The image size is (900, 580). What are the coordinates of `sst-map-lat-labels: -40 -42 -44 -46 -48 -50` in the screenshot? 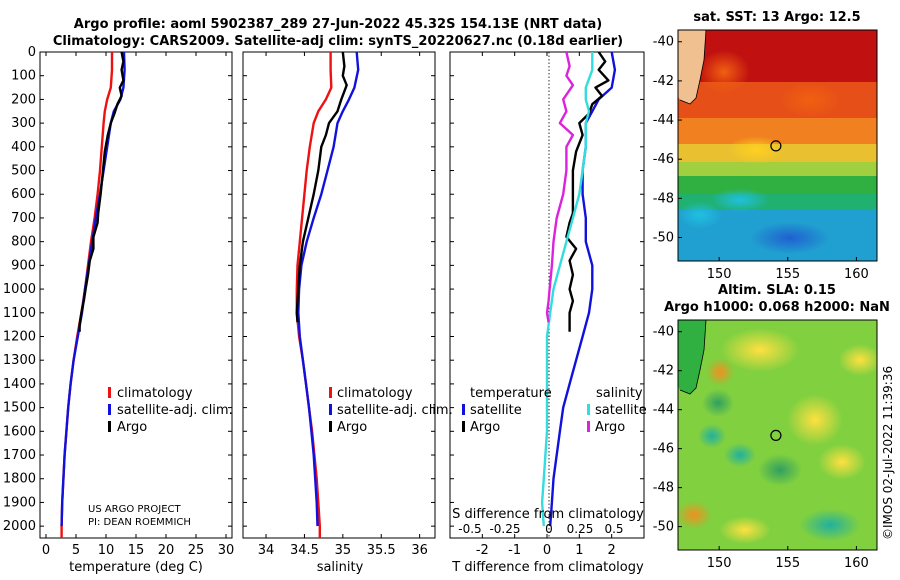 It's located at (667, 140).